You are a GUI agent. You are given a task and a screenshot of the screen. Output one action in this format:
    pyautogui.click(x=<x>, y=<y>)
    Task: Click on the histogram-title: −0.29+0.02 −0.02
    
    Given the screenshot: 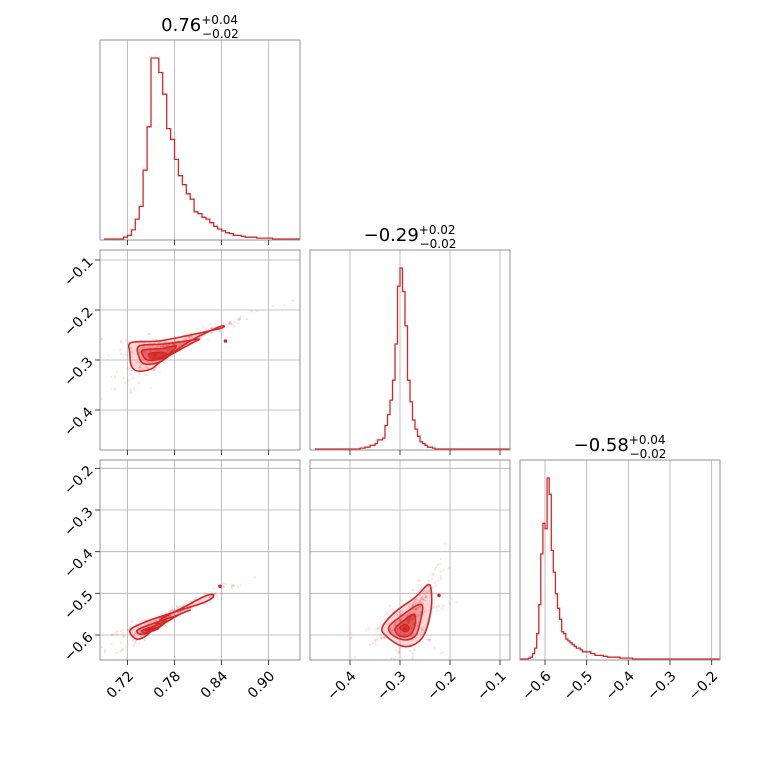 What is the action you would take?
    pyautogui.click(x=410, y=237)
    